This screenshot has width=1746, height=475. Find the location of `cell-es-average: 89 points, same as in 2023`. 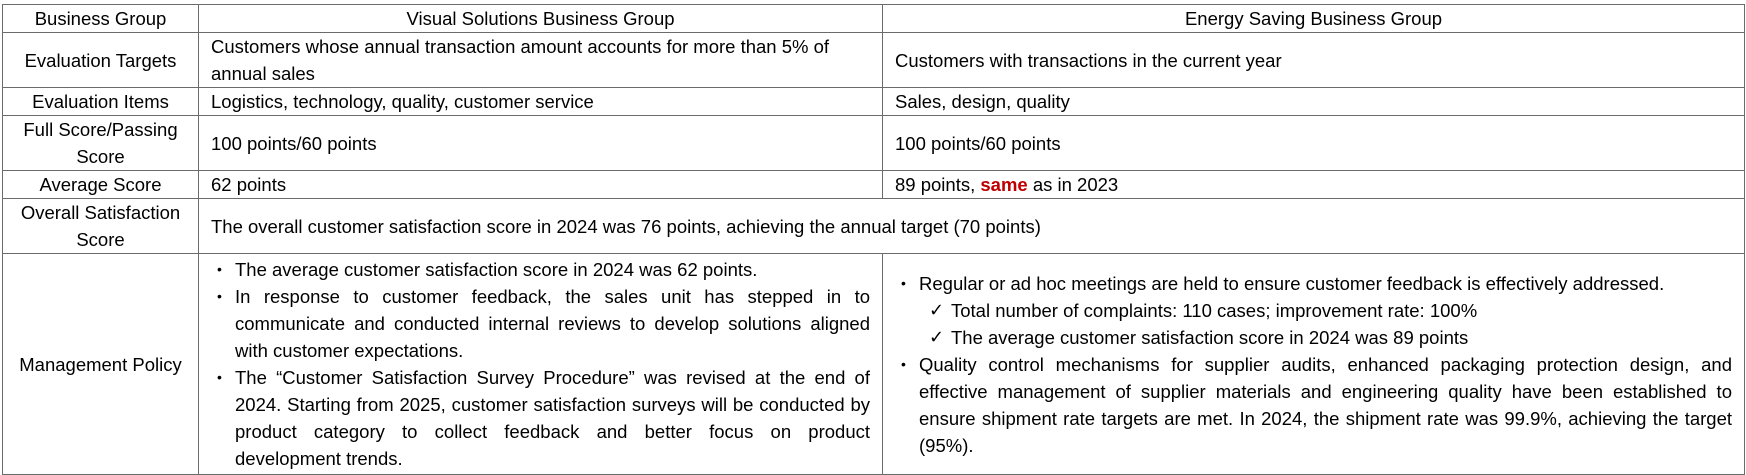

cell-es-average: 89 points, same as in 2023 is located at coordinates (1313, 184).